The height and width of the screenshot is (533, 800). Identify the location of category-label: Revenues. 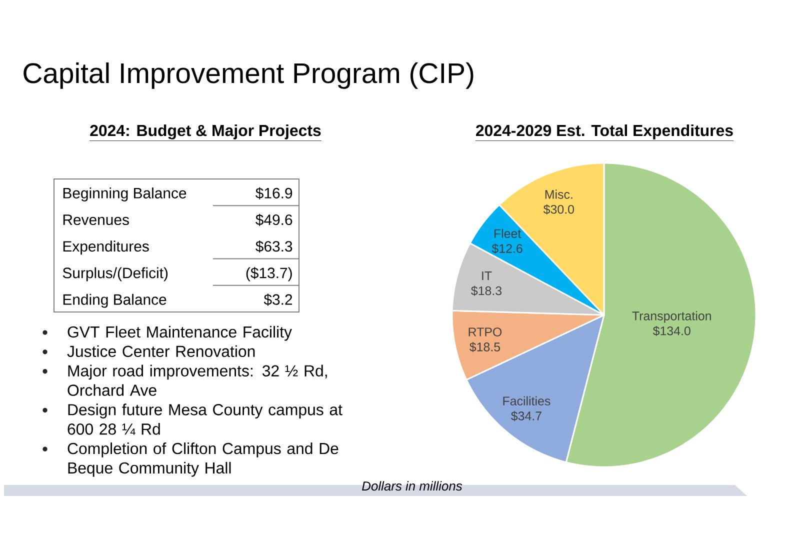
(96, 220).